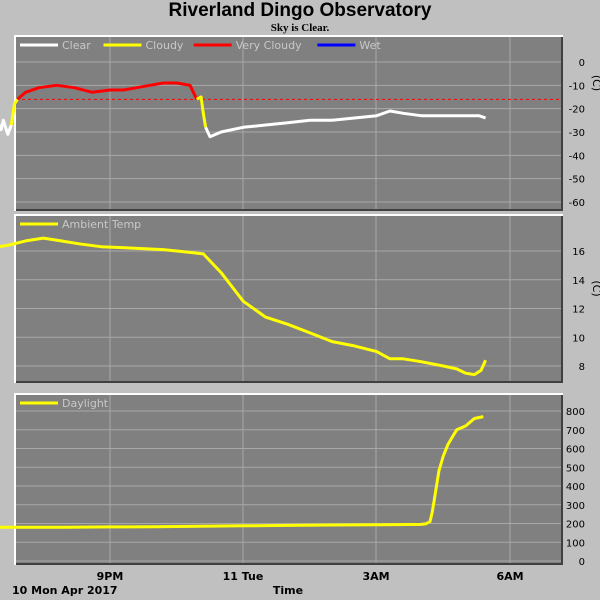  I want to click on x-axis-label: Time, so click(288, 590).